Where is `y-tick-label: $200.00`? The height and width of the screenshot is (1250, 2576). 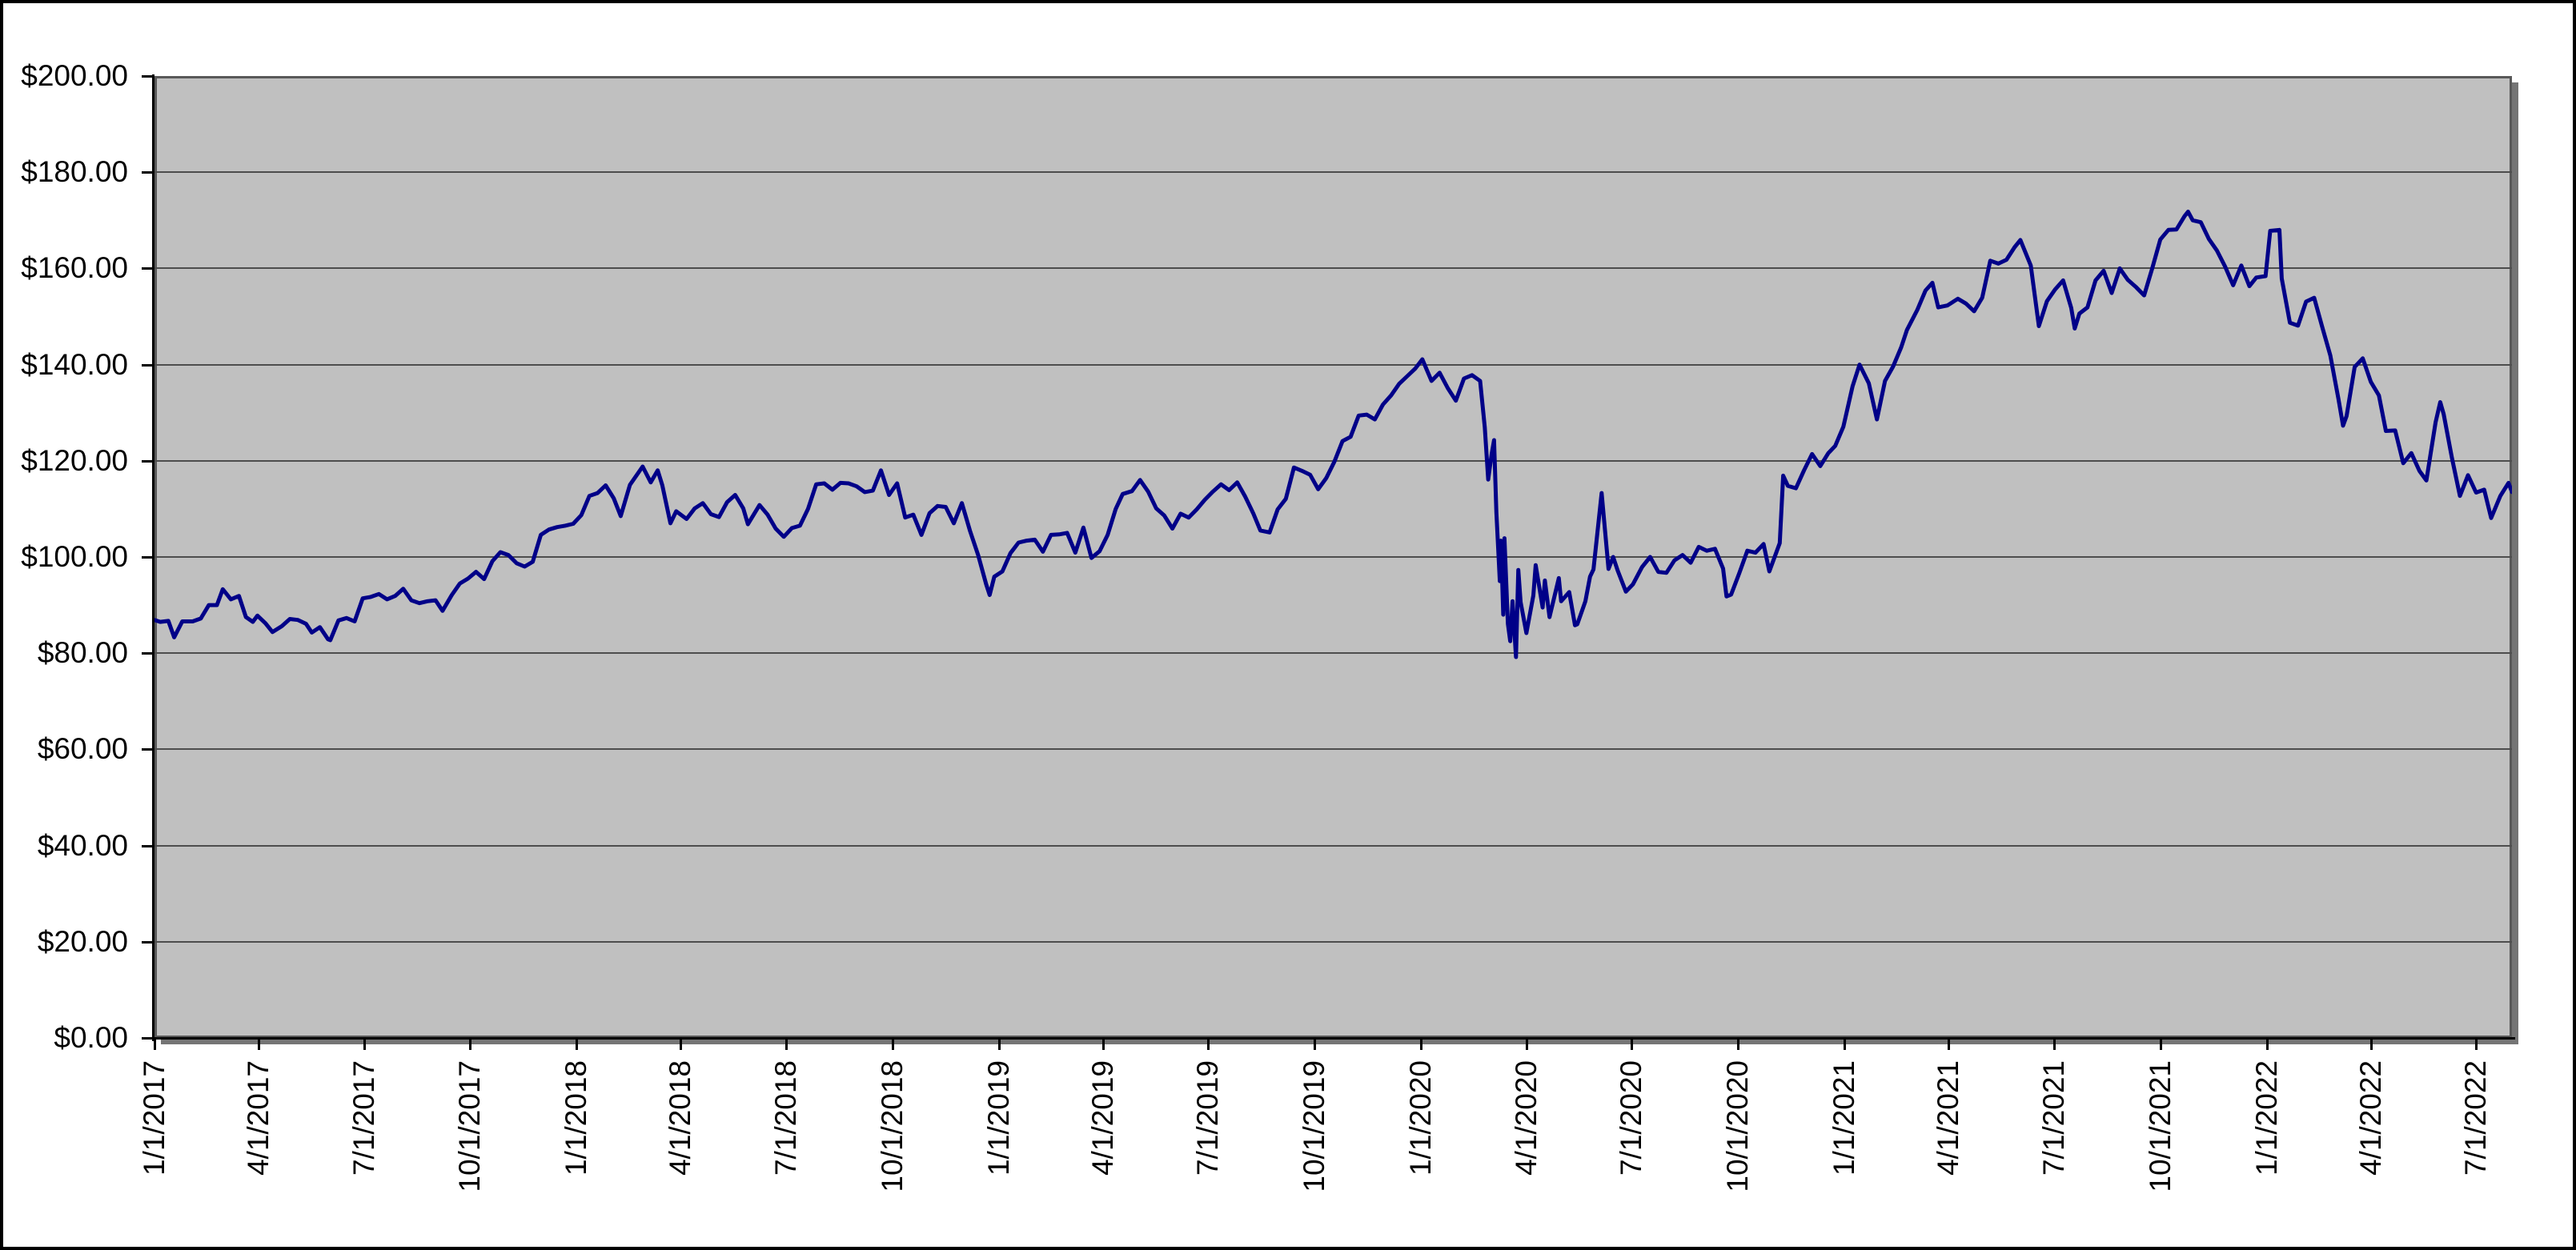
y-tick-label: $200.00 is located at coordinates (74, 75).